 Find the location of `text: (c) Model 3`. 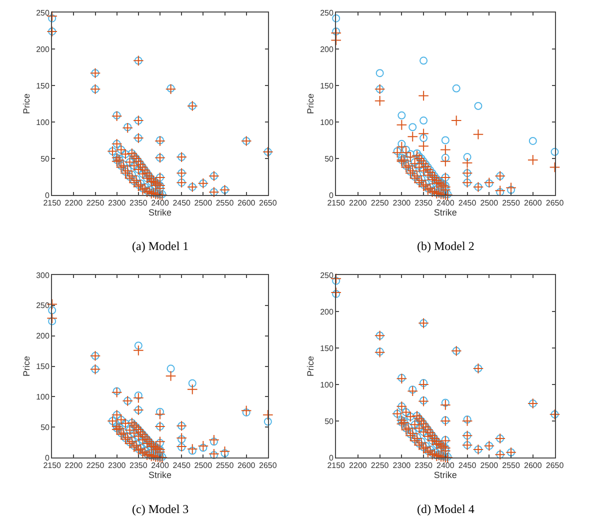

text: (c) Model 3 is located at coordinates (160, 509).